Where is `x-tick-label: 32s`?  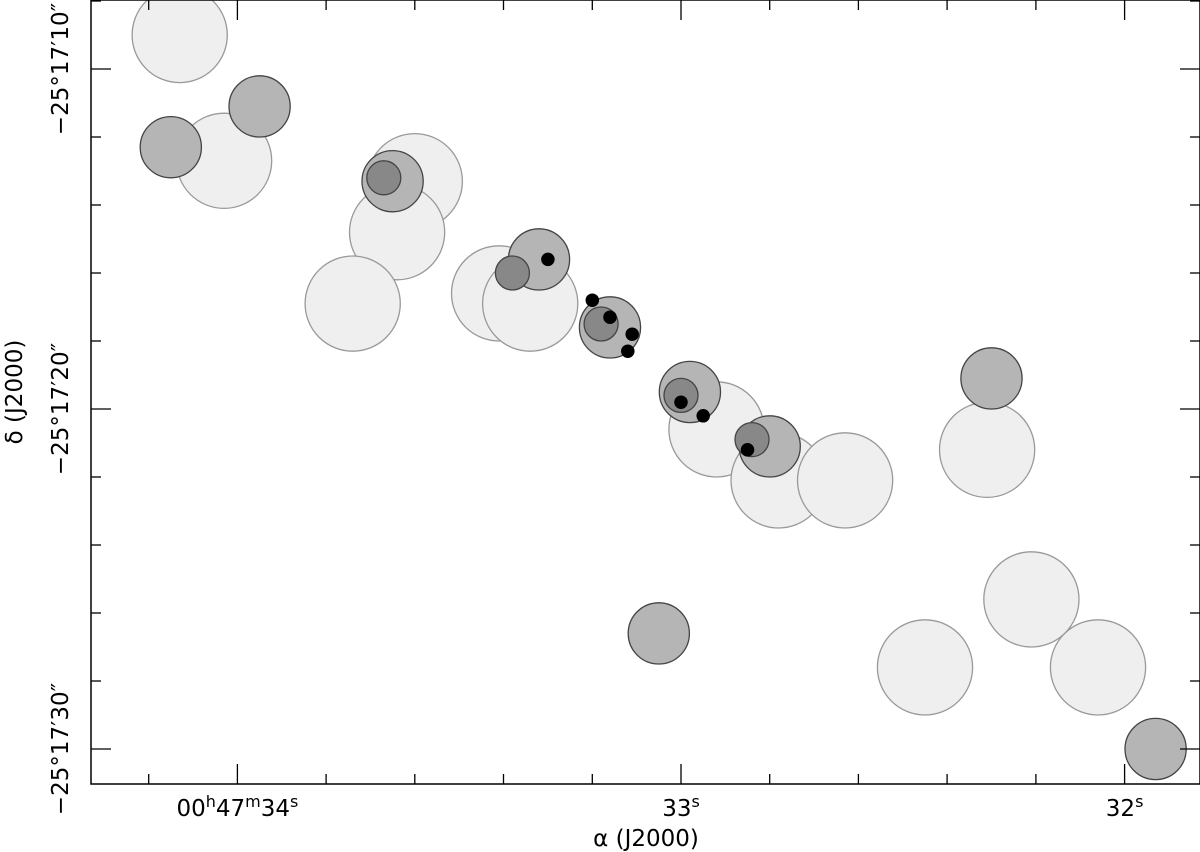
x-tick-label: 32s is located at coordinates (1125, 807).